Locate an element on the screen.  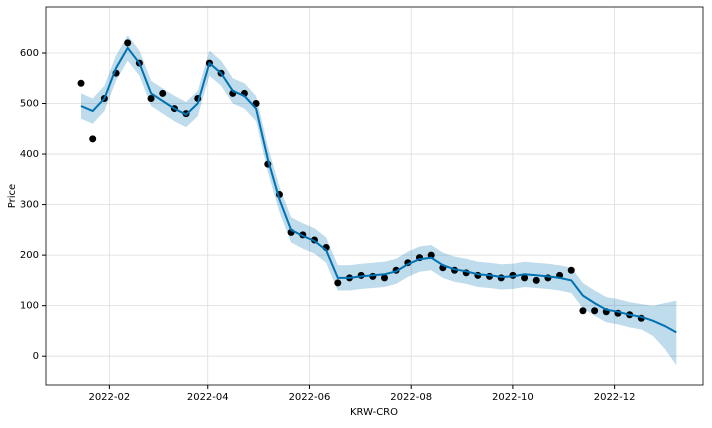
x-tick-label: 2022-12 is located at coordinates (615, 397).